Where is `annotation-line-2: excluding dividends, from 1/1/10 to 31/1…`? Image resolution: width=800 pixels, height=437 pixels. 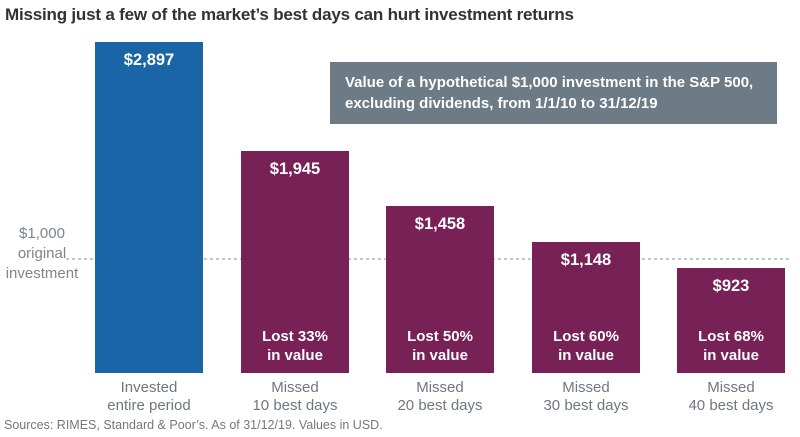 annotation-line-2: excluding dividends, from 1/1/10 to 31/1… is located at coordinates (501, 103).